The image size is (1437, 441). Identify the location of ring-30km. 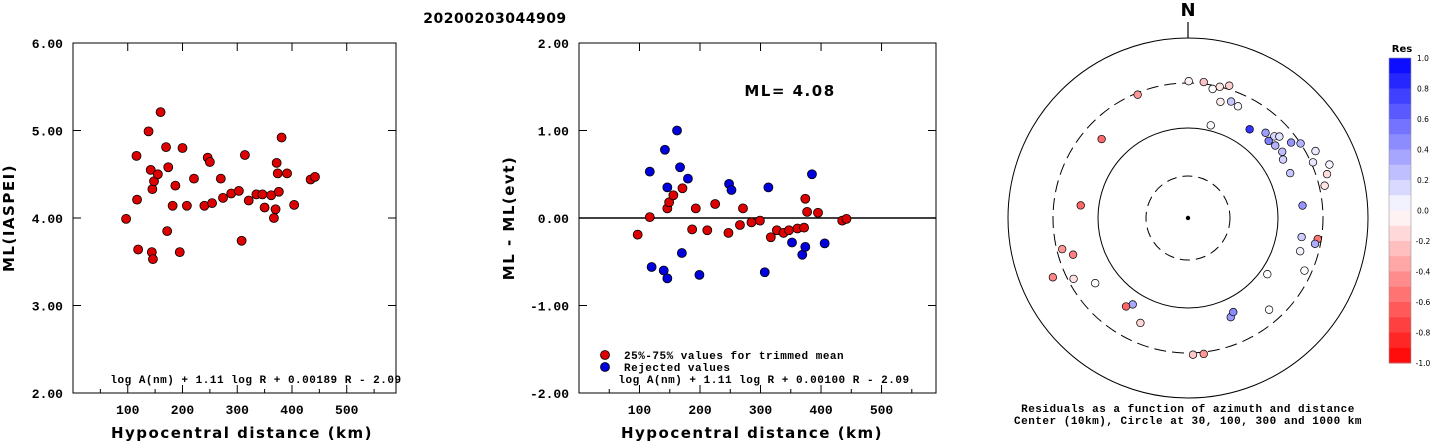
(1188, 218).